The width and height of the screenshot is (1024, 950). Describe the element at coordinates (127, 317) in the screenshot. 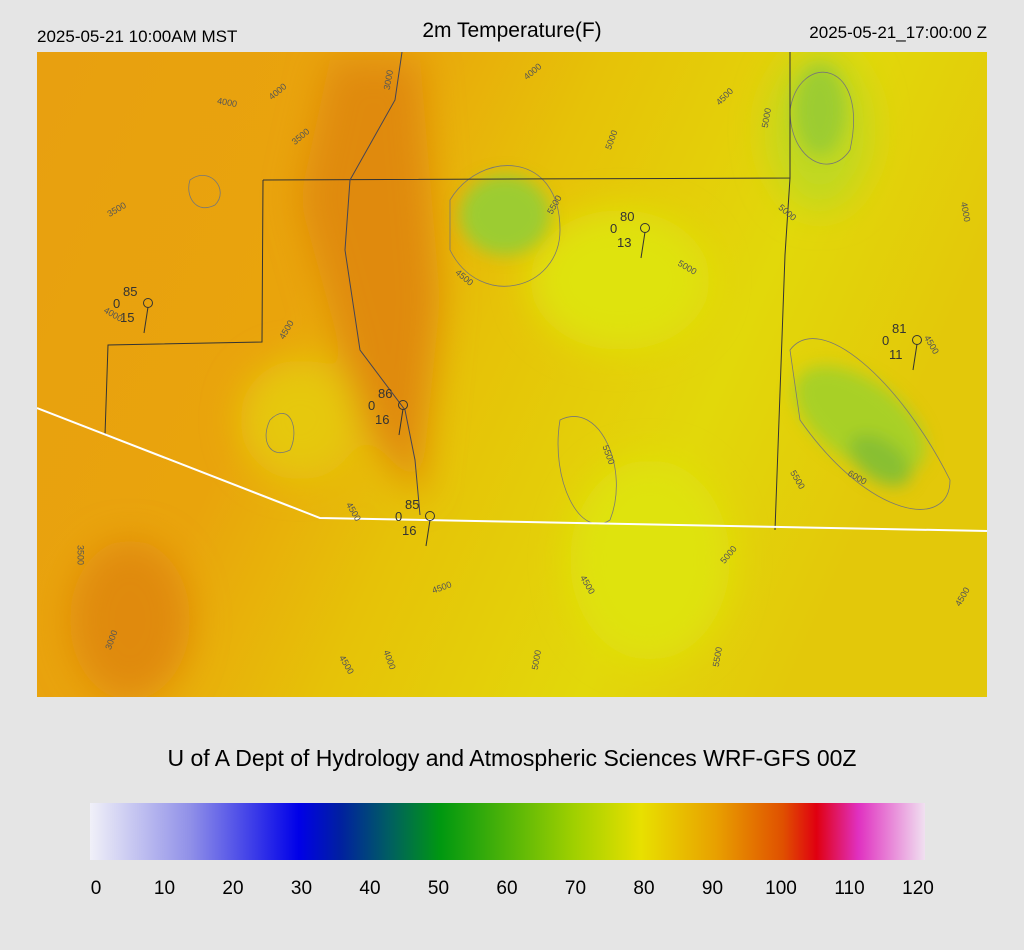

I see `station-dew: 15` at that location.